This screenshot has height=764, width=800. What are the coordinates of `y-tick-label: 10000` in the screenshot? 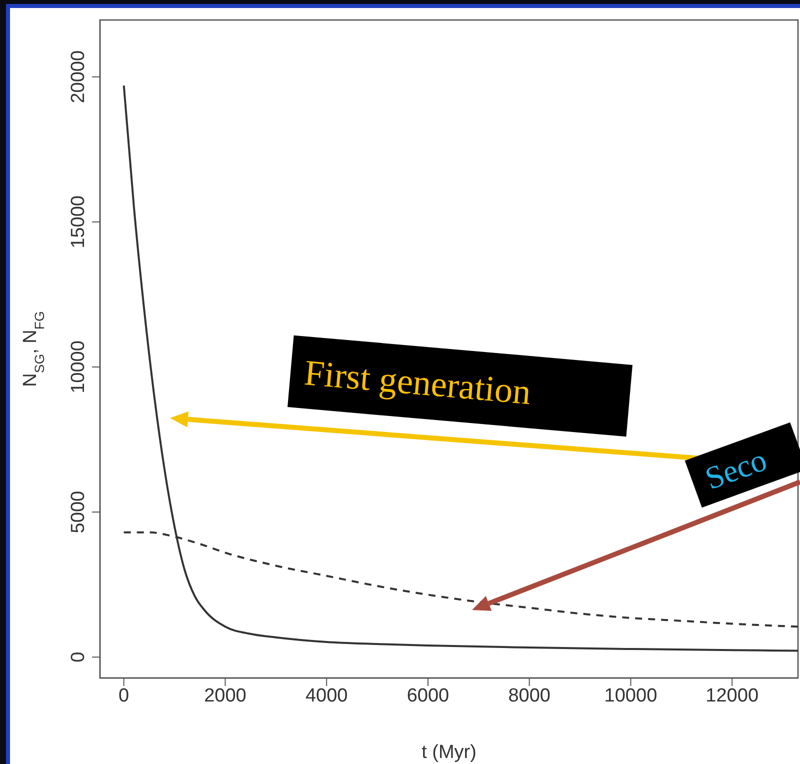 It's located at (78, 367).